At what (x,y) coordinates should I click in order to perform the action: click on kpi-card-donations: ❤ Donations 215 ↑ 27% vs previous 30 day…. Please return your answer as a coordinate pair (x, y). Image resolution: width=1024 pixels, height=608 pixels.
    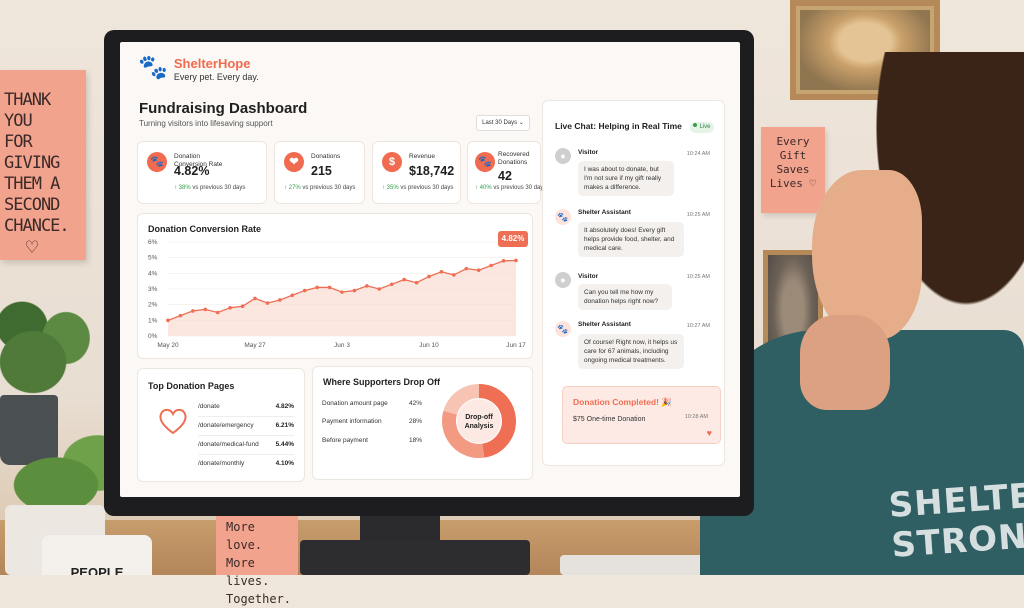
    Looking at the image, I should click on (319, 172).